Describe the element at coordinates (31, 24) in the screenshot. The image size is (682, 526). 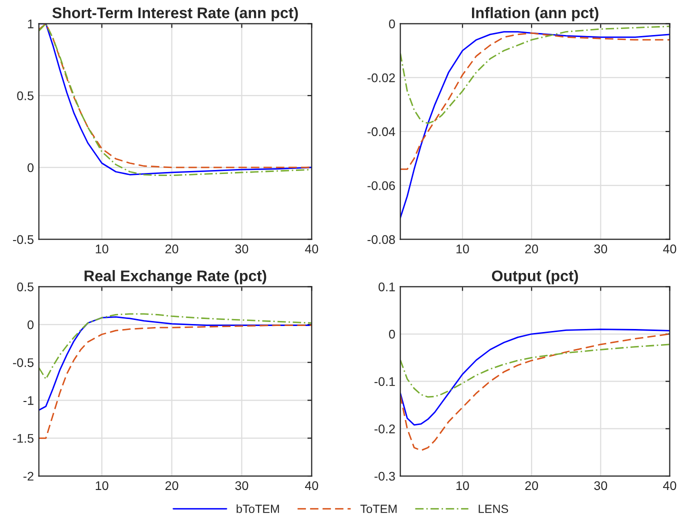
I see `y-tick-label: 1` at that location.